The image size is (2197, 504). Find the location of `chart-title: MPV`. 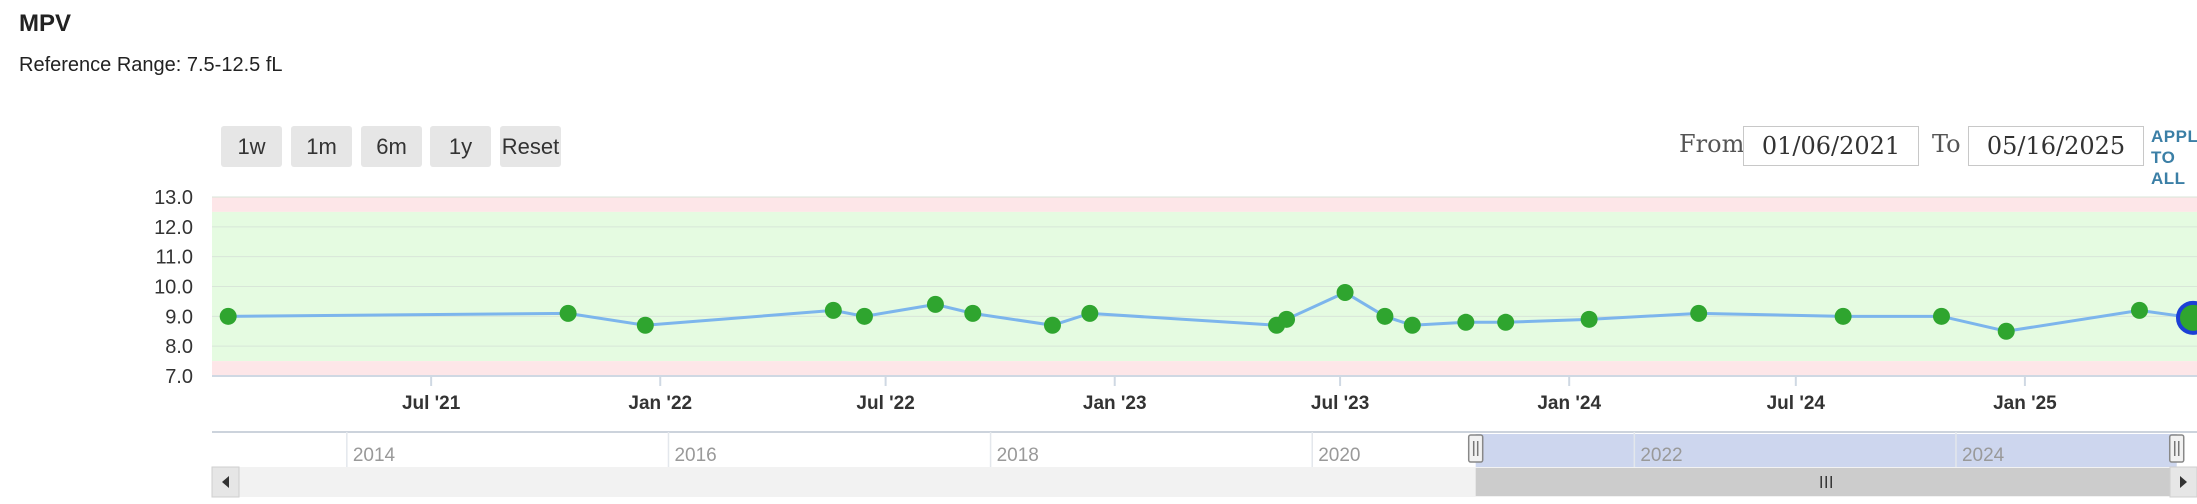

chart-title: MPV is located at coordinates (45, 23).